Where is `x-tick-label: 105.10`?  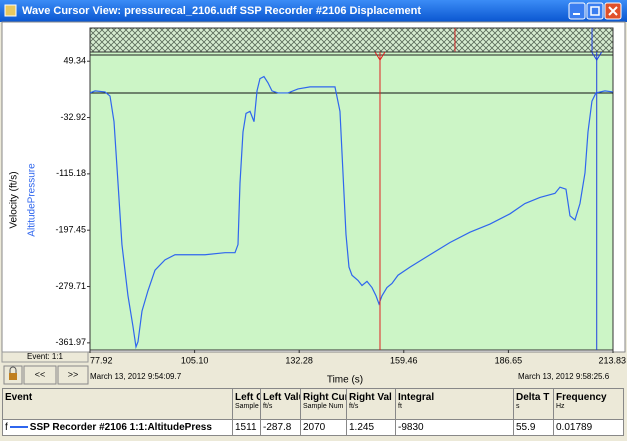
x-tick-label: 105.10 is located at coordinates (195, 360).